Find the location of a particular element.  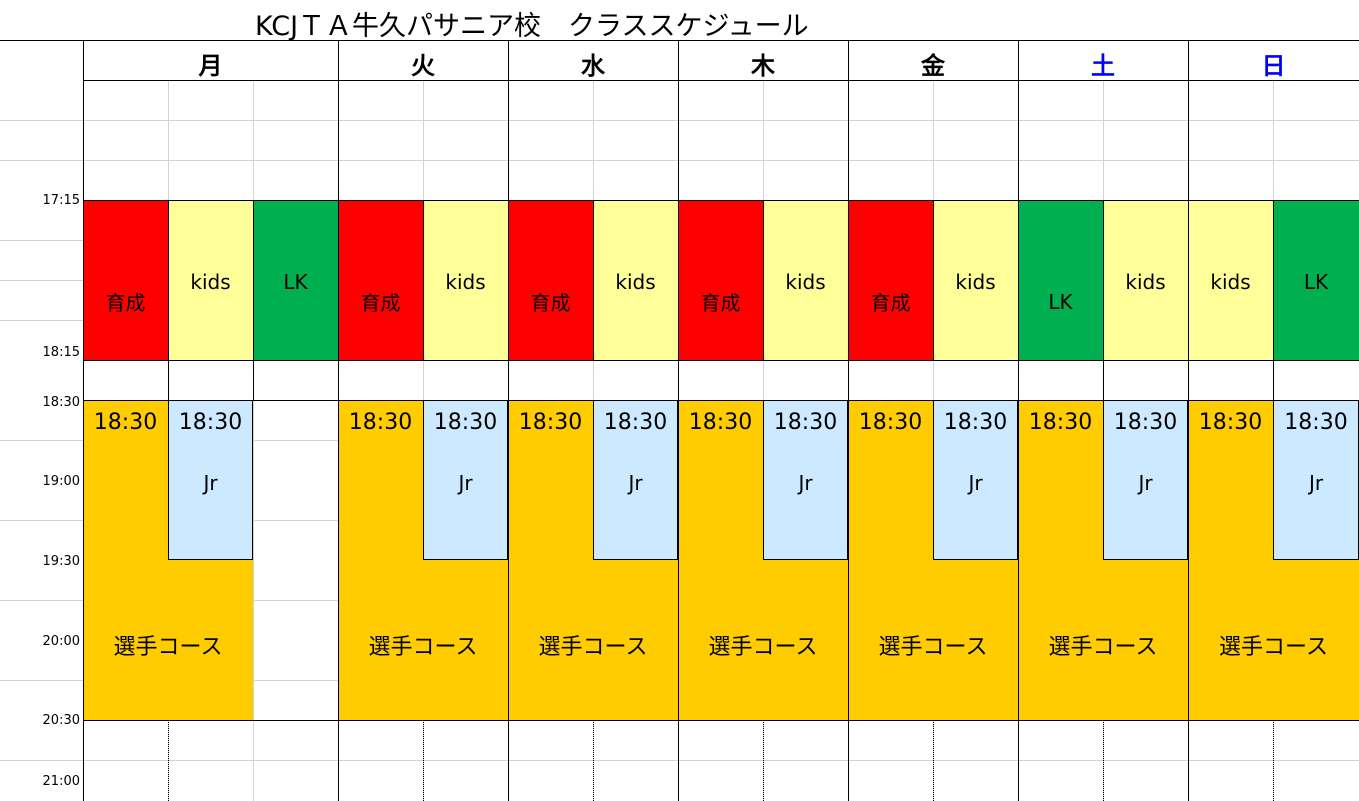

time-label: 21:00 is located at coordinates (61, 781).